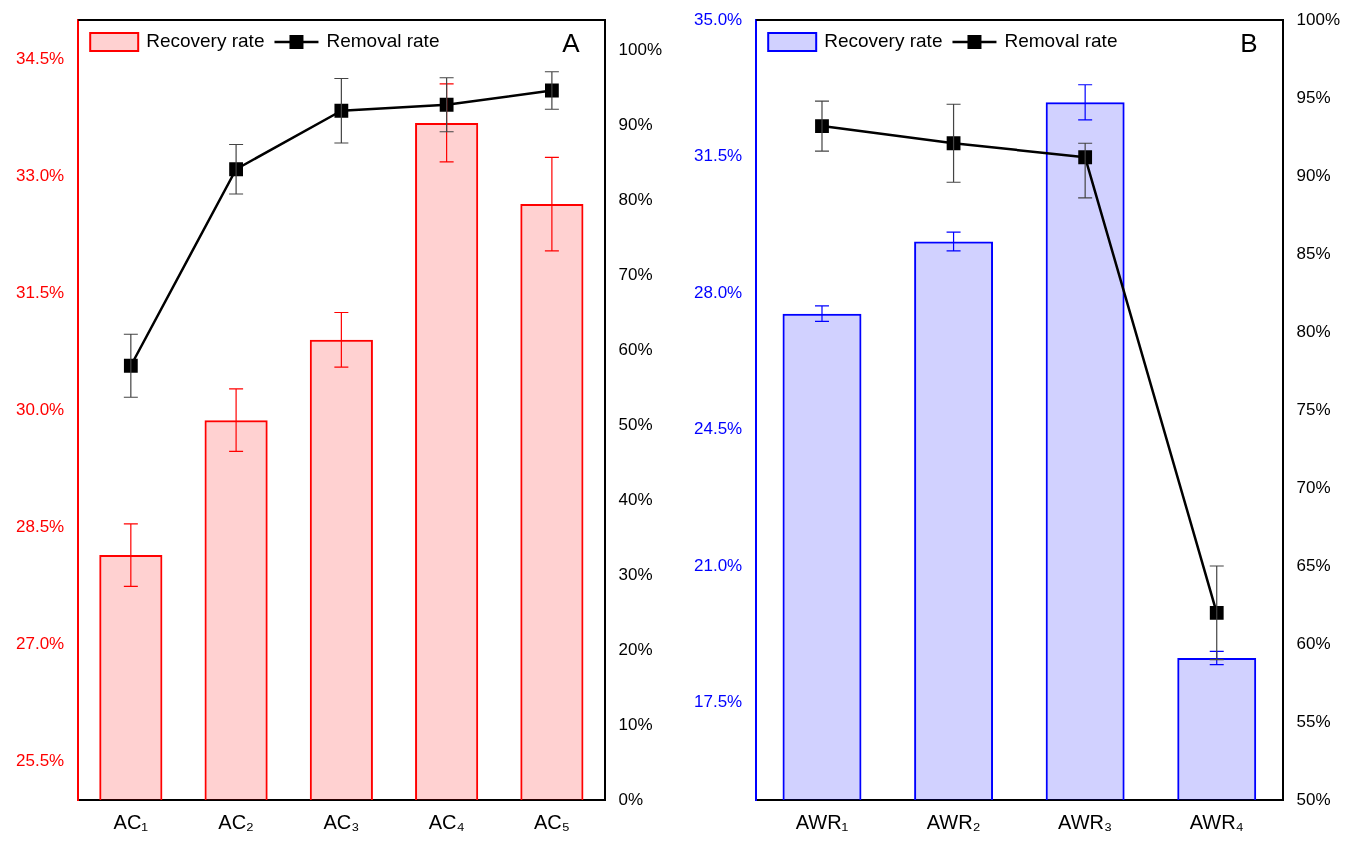  I want to click on y-tick-label: 28.5%, so click(40, 526).